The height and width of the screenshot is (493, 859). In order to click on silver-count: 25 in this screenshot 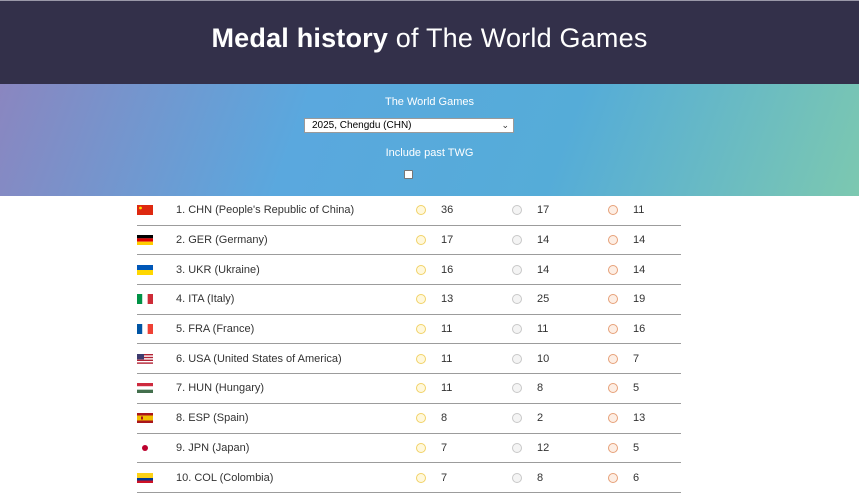, I will do `click(543, 299)`.